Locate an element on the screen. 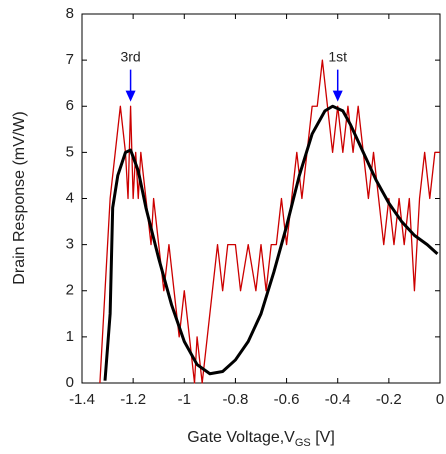 Image resolution: width=446 pixels, height=454 pixels. x-tick-label: -1 is located at coordinates (184, 399).